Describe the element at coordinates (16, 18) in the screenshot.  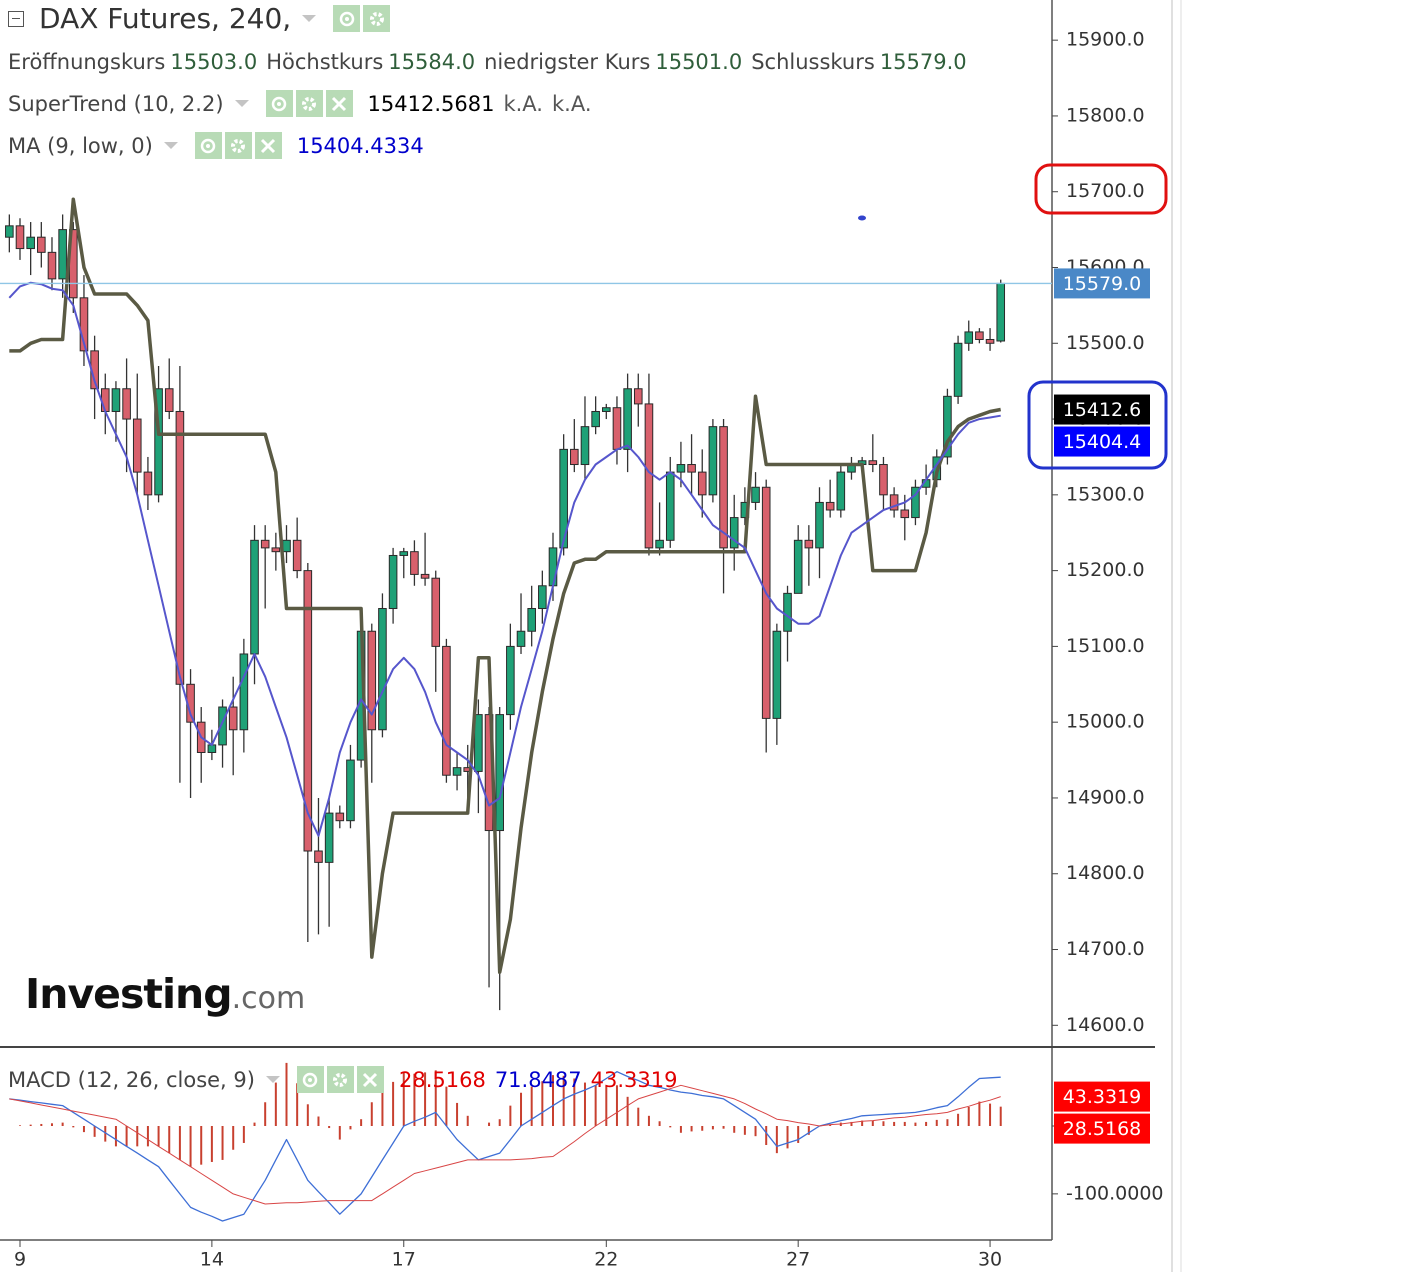
I see `collapse-button` at that location.